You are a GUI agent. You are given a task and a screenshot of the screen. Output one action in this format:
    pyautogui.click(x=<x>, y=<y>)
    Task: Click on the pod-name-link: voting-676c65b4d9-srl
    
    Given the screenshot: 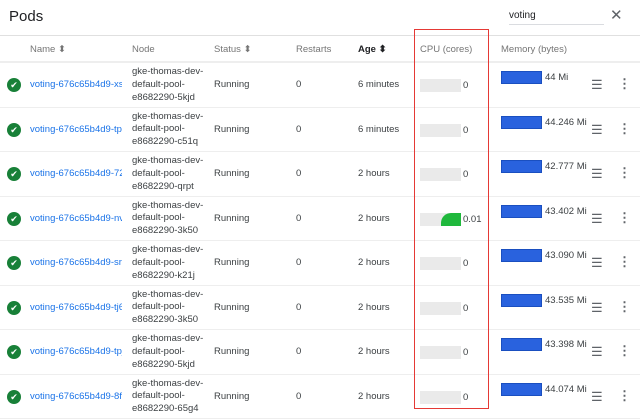 What is the action you would take?
    pyautogui.click(x=76, y=262)
    